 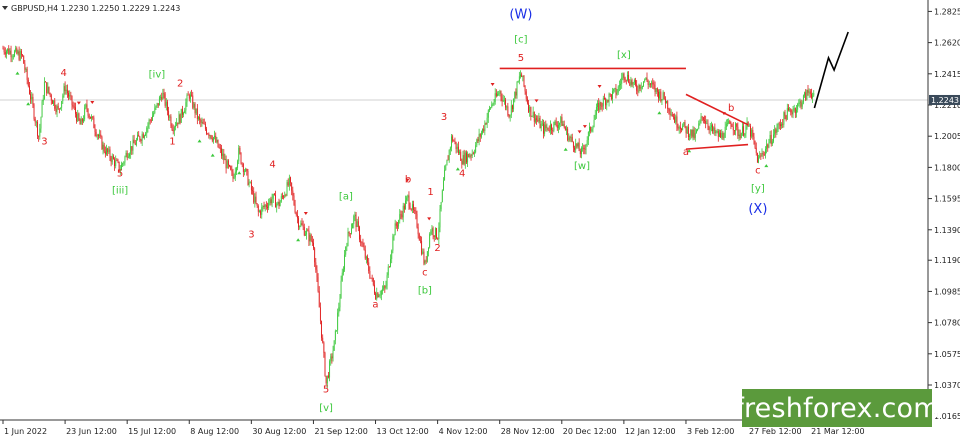 What do you see at coordinates (44, 142) in the screenshot?
I see `wave-label: 3` at bounding box center [44, 142].